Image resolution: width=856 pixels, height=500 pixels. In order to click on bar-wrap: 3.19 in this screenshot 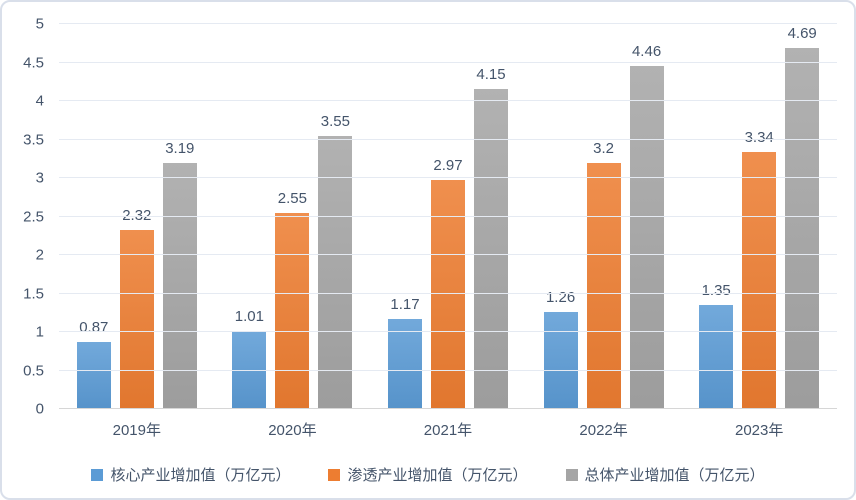, I will do `click(179, 216)`.